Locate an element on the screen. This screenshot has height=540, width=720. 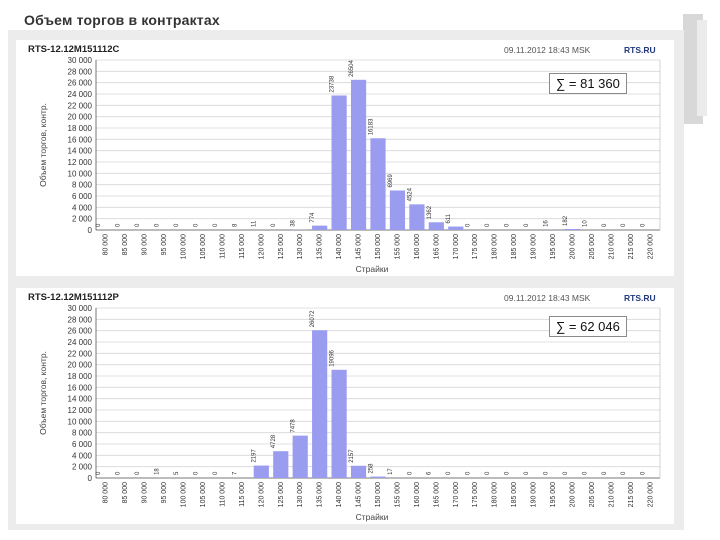
x-tick-label: 210 000 is located at coordinates (611, 246).